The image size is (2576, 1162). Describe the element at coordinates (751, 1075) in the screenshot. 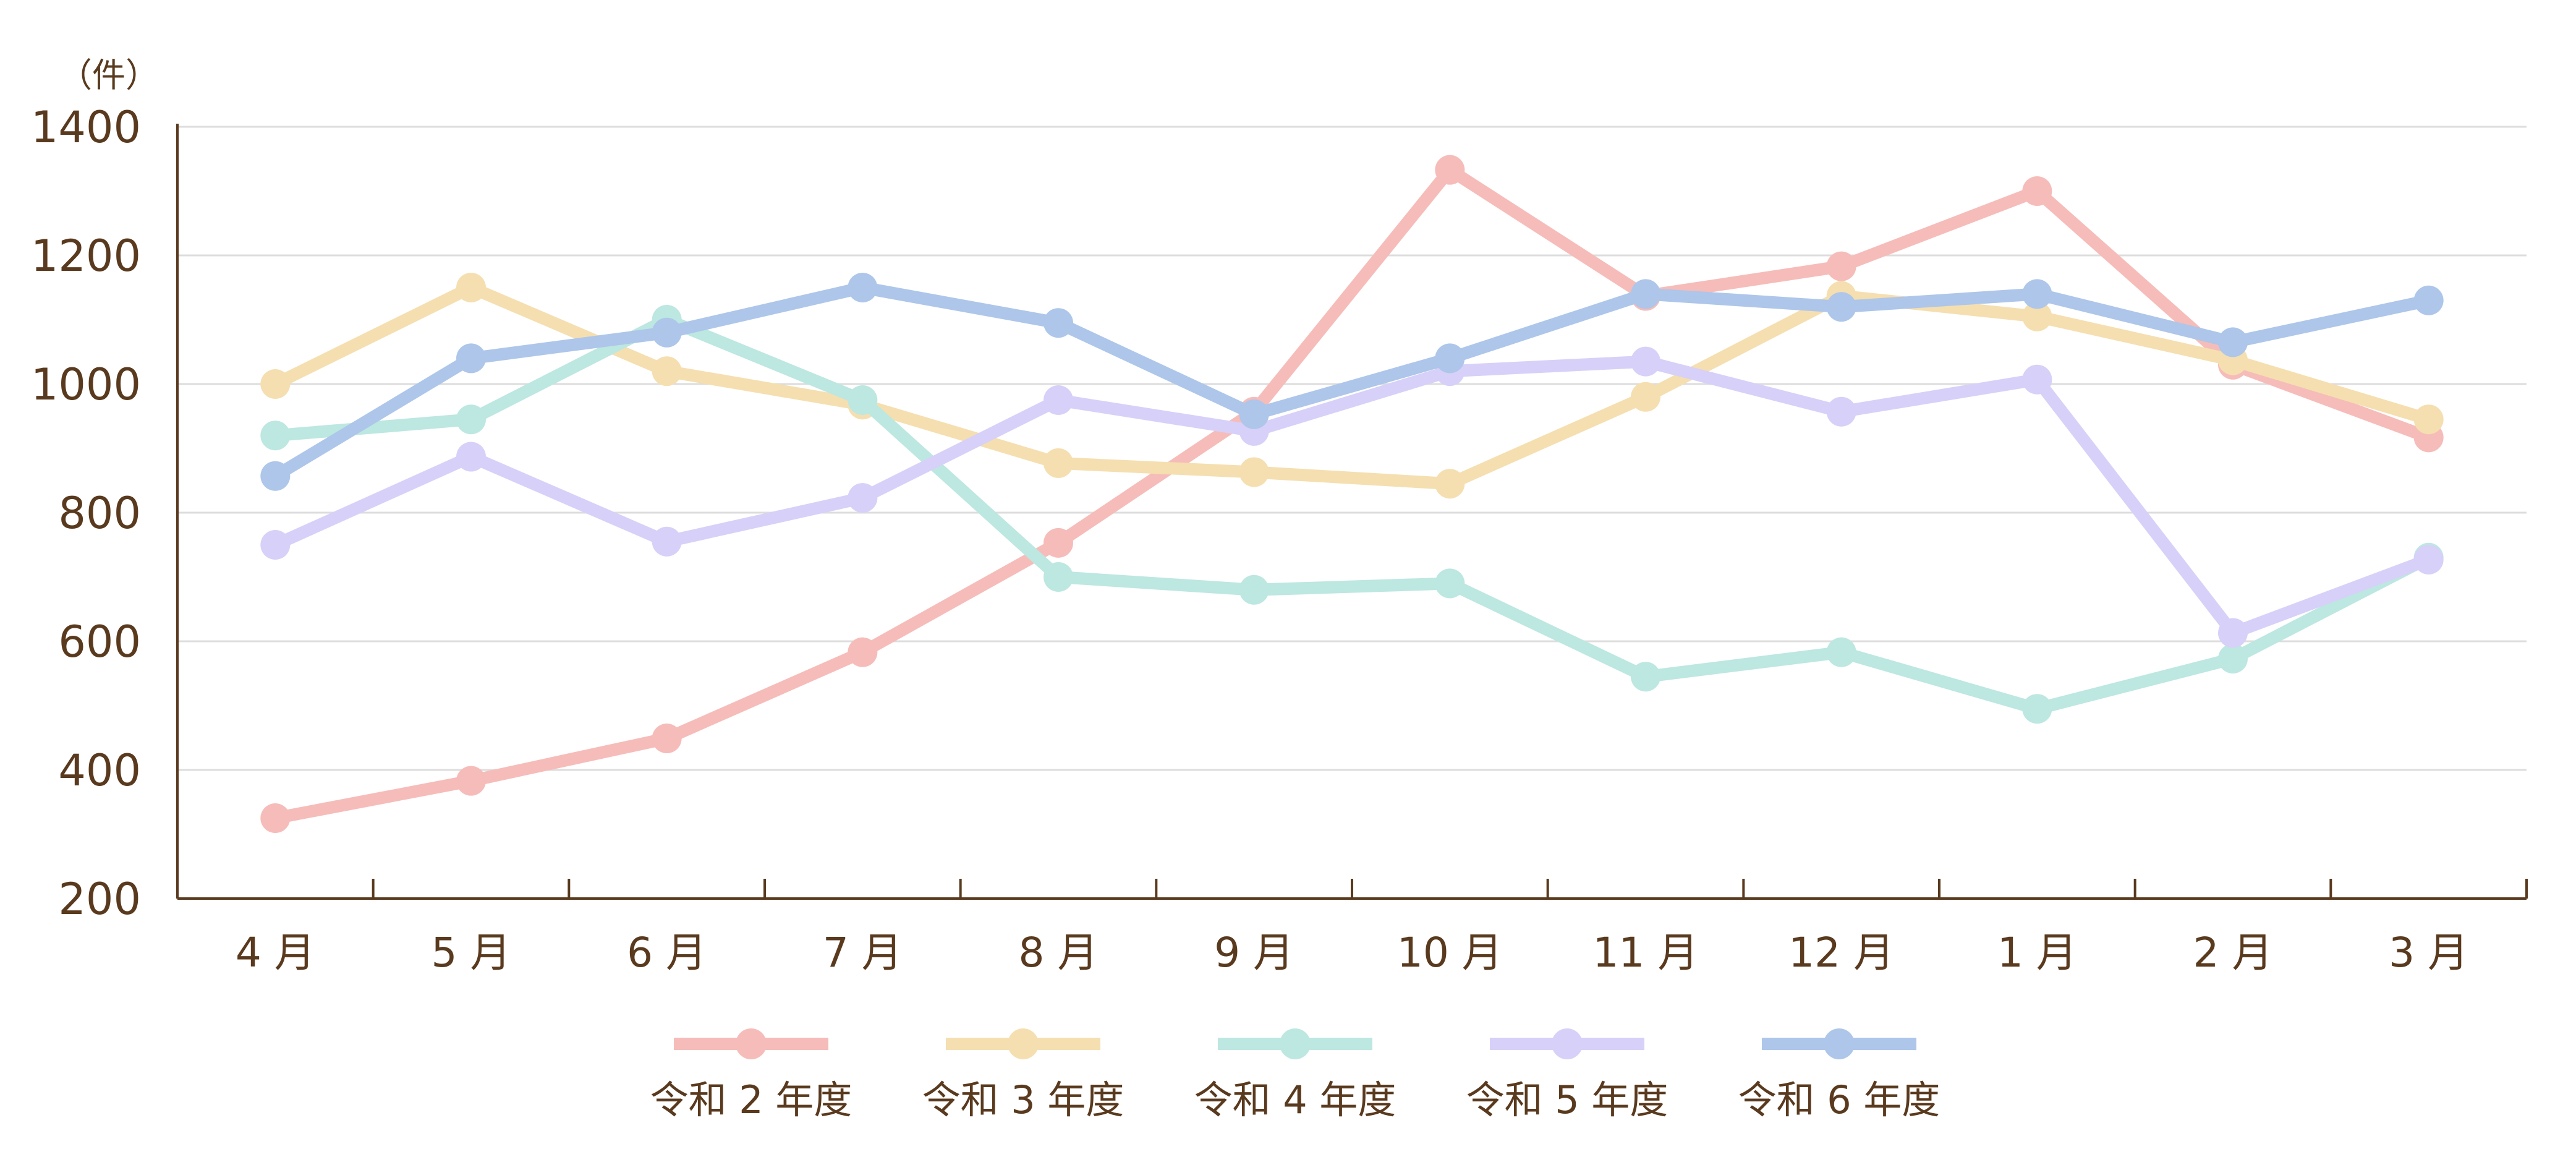

I see `legend-item: 令和 2 年度` at that location.